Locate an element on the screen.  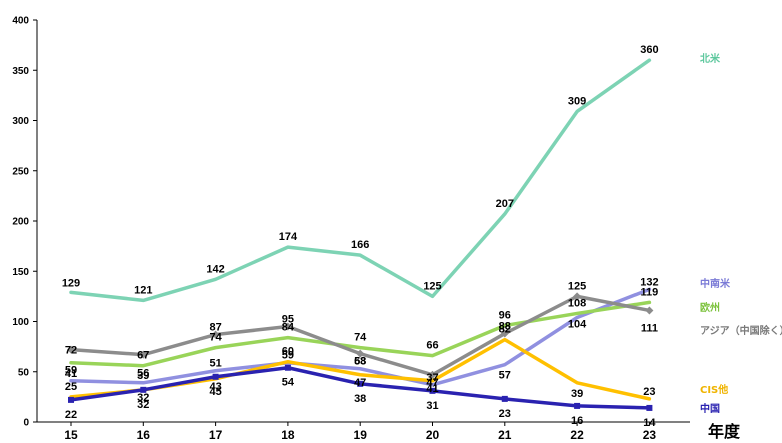
y-tick-label: 400 is located at coordinates (20, 21).